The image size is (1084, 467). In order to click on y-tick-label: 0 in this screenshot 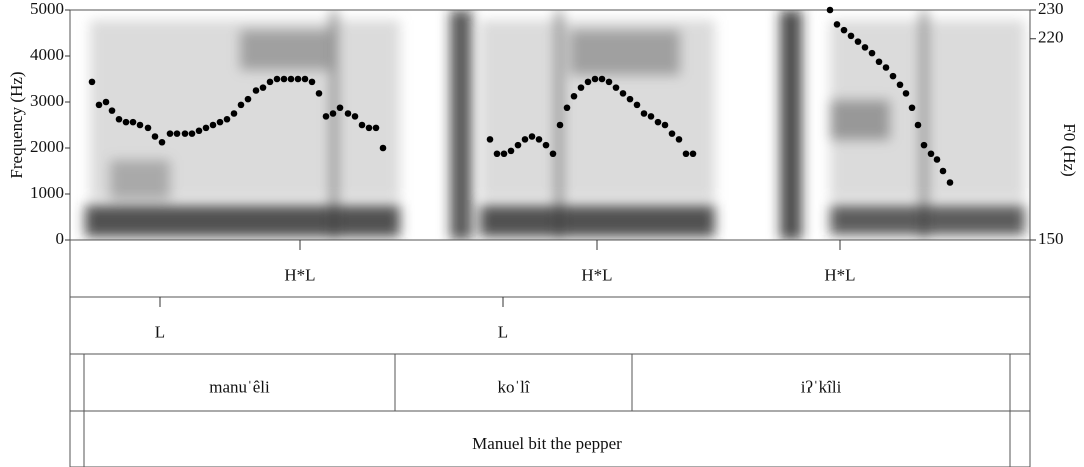, I will do `click(60, 238)`.